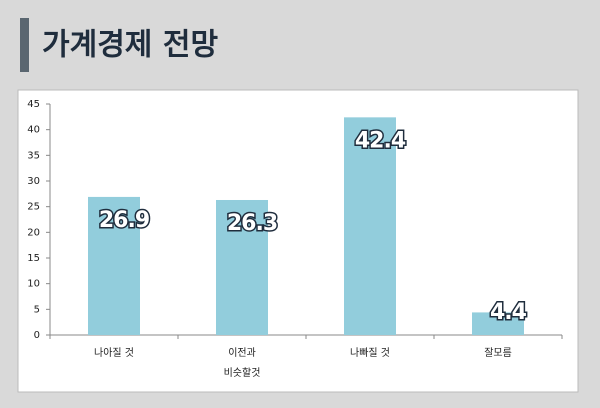 The width and height of the screenshot is (600, 408). Describe the element at coordinates (33, 104) in the screenshot. I see `y-tick-label: 45` at that location.